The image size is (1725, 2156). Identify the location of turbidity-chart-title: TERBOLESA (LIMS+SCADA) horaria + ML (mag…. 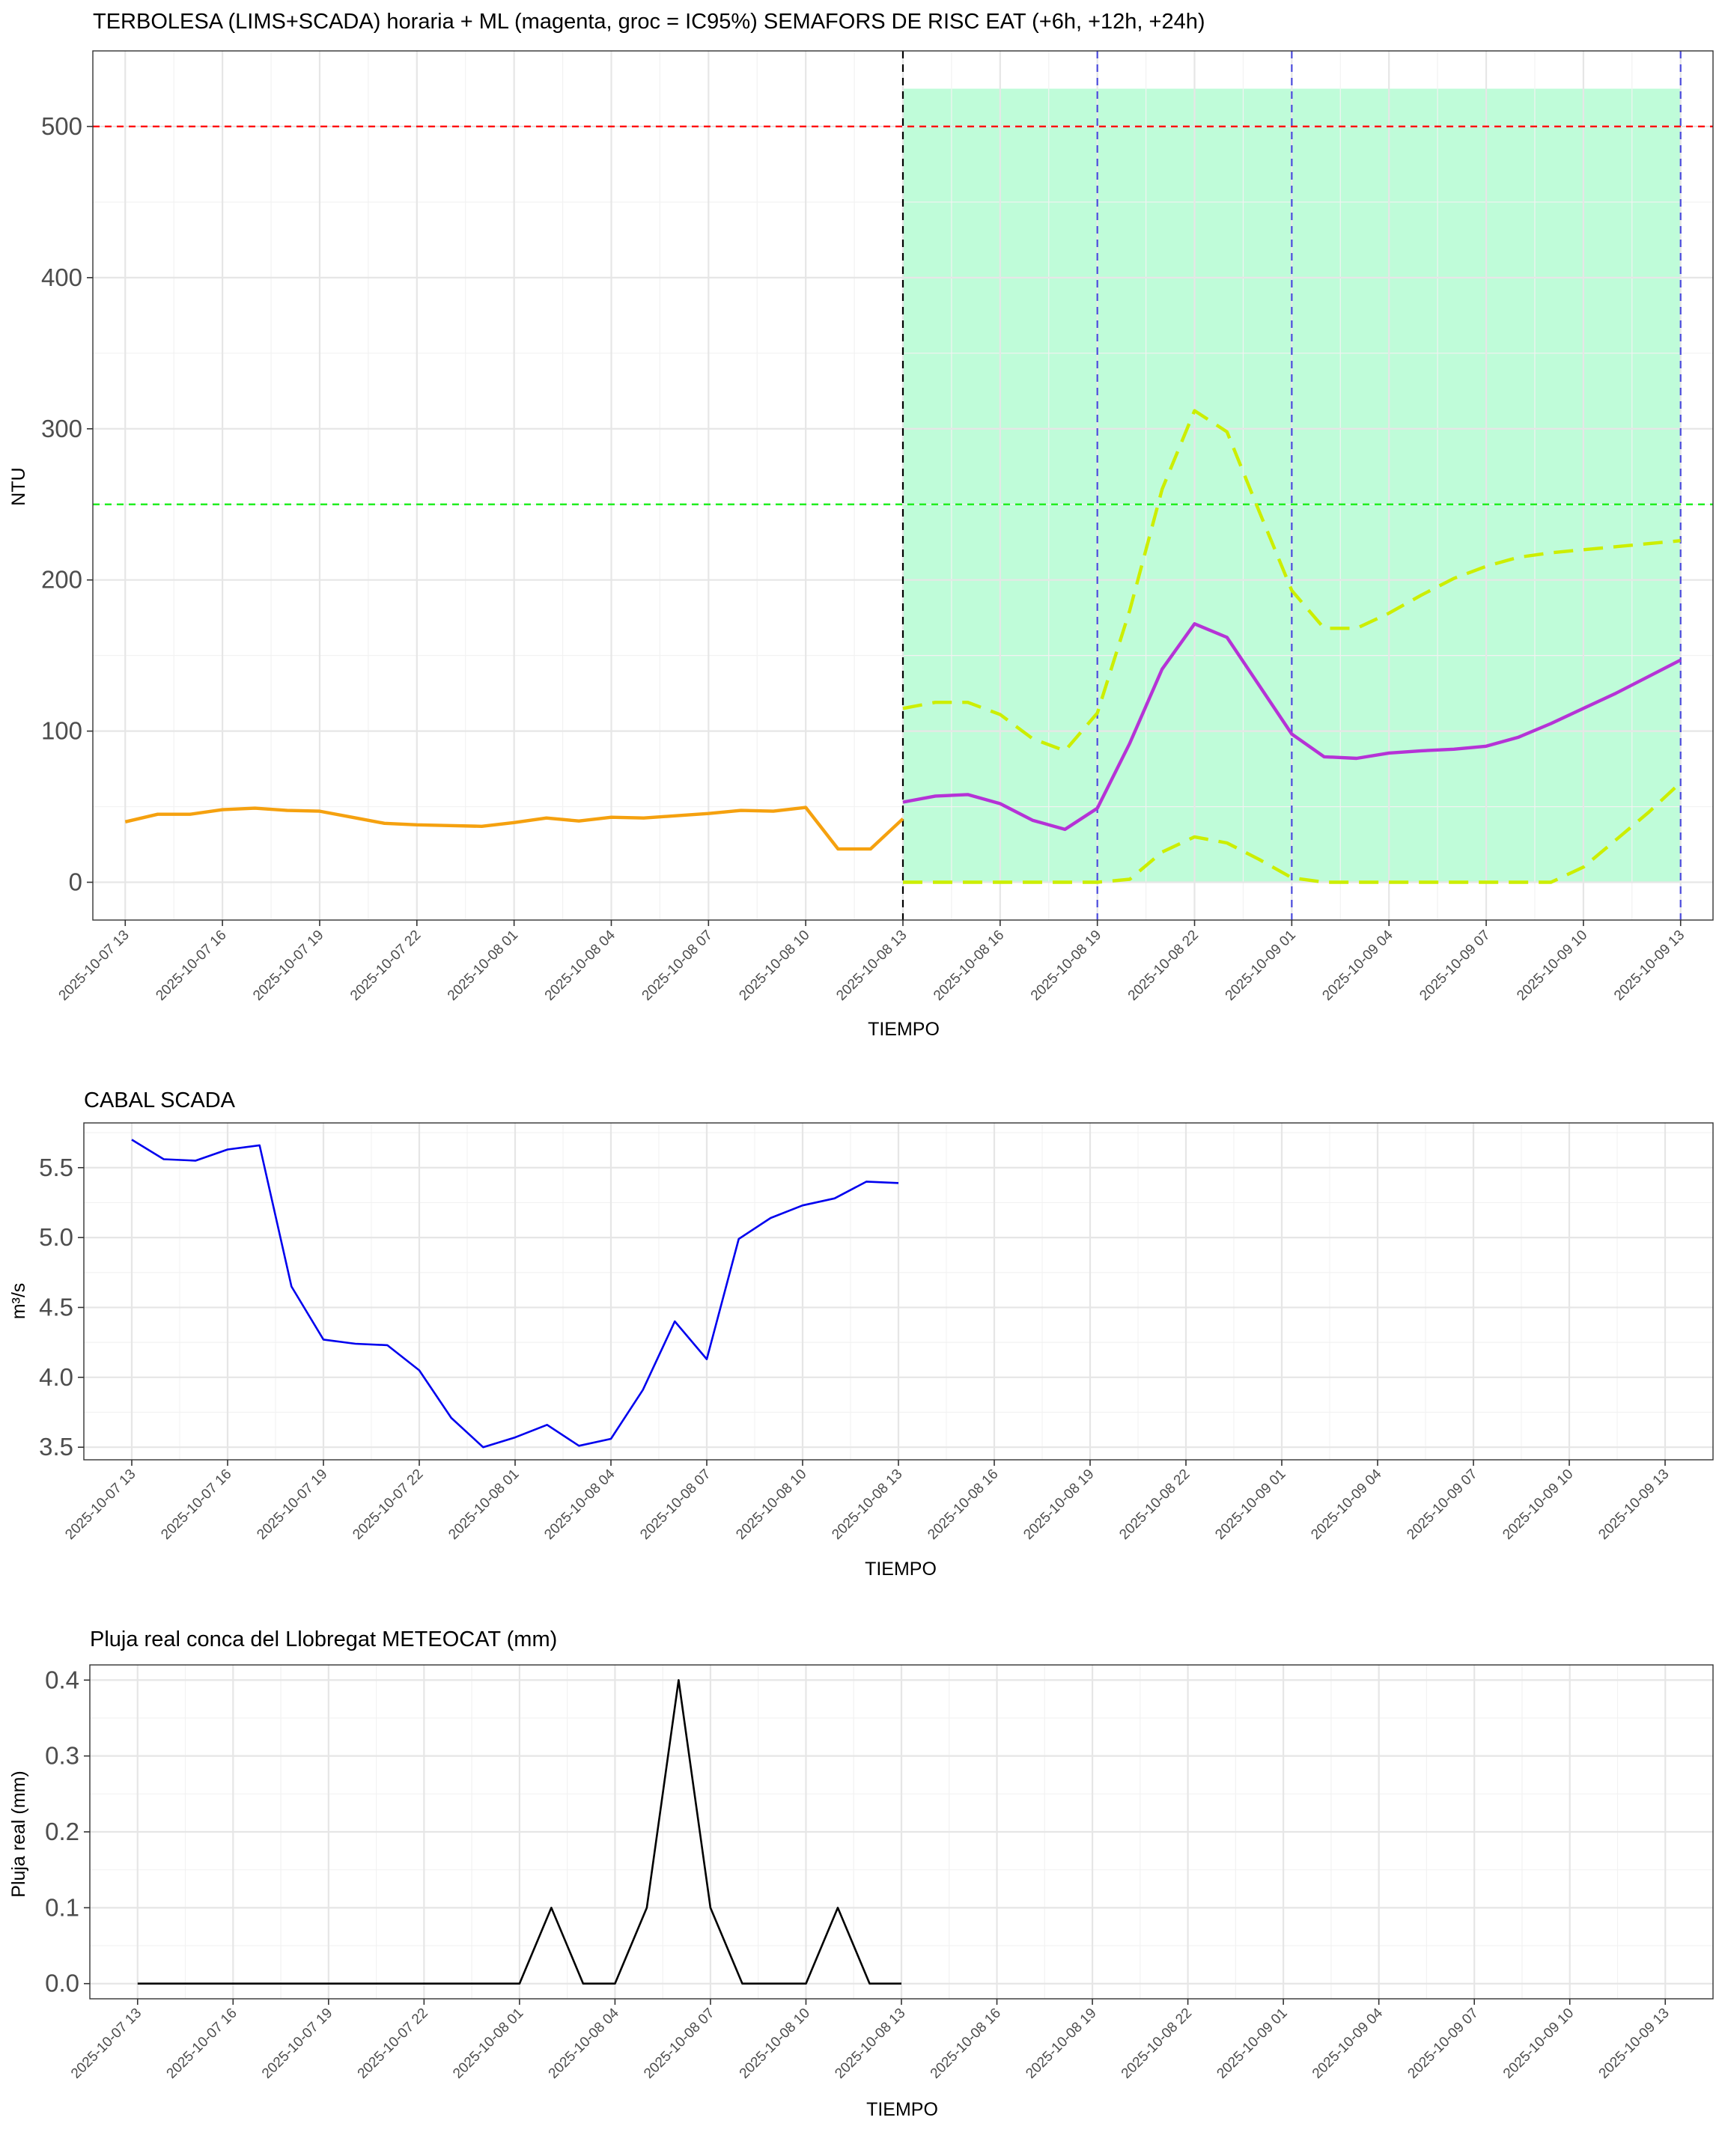
(649, 22).